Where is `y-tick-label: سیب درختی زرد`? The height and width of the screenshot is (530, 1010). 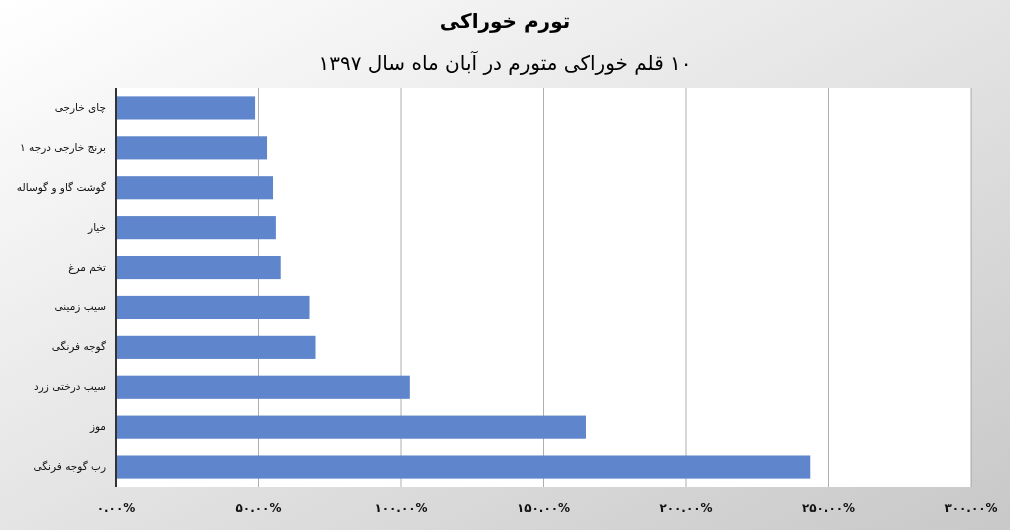 y-tick-label: سیب درختی زرد is located at coordinates (70, 387).